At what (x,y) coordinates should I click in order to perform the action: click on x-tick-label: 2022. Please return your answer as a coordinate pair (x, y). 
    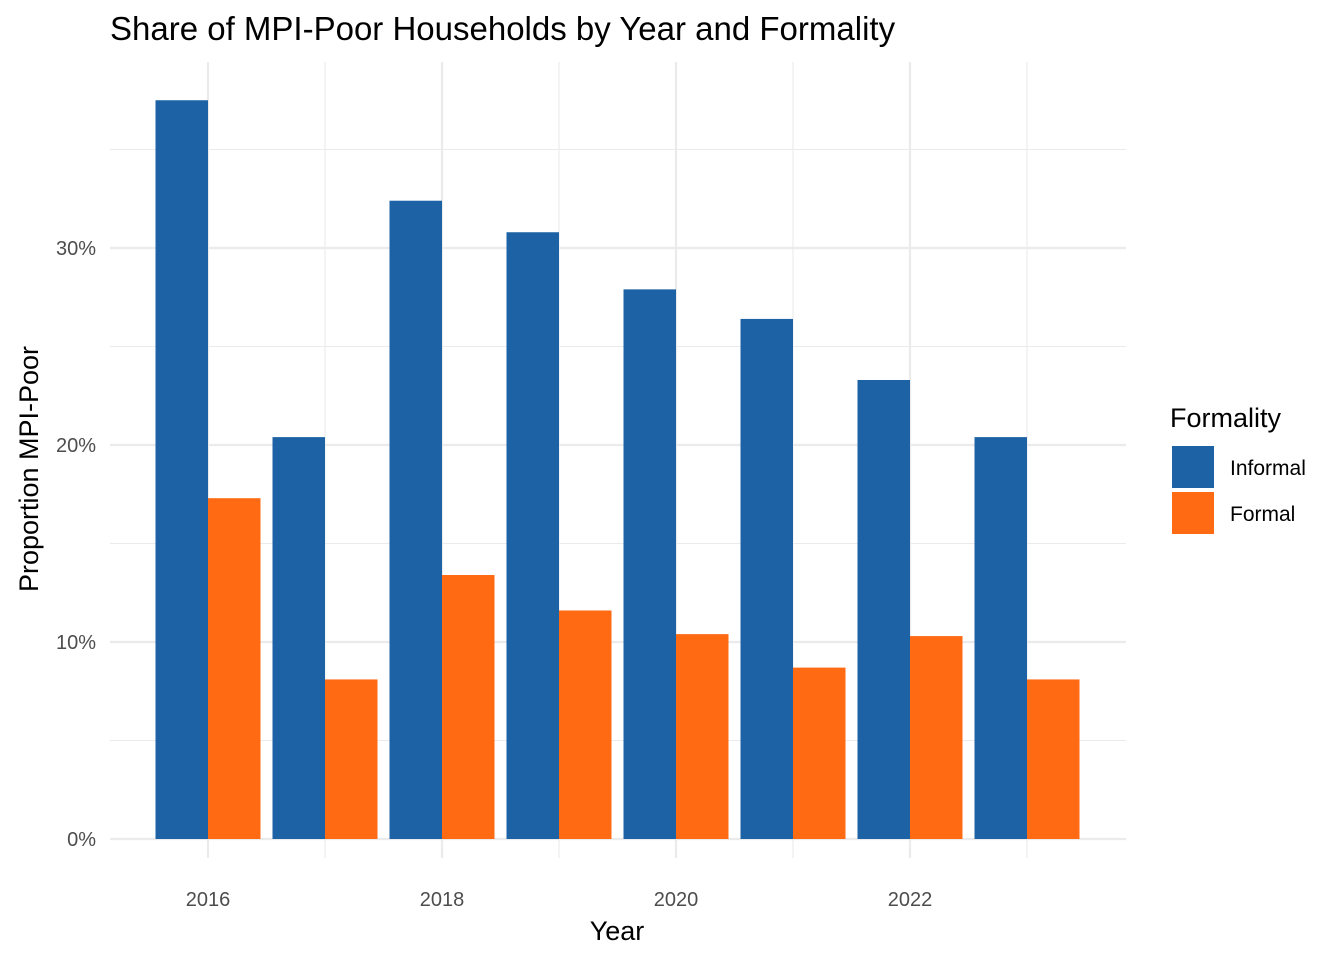
    Looking at the image, I should click on (910, 900).